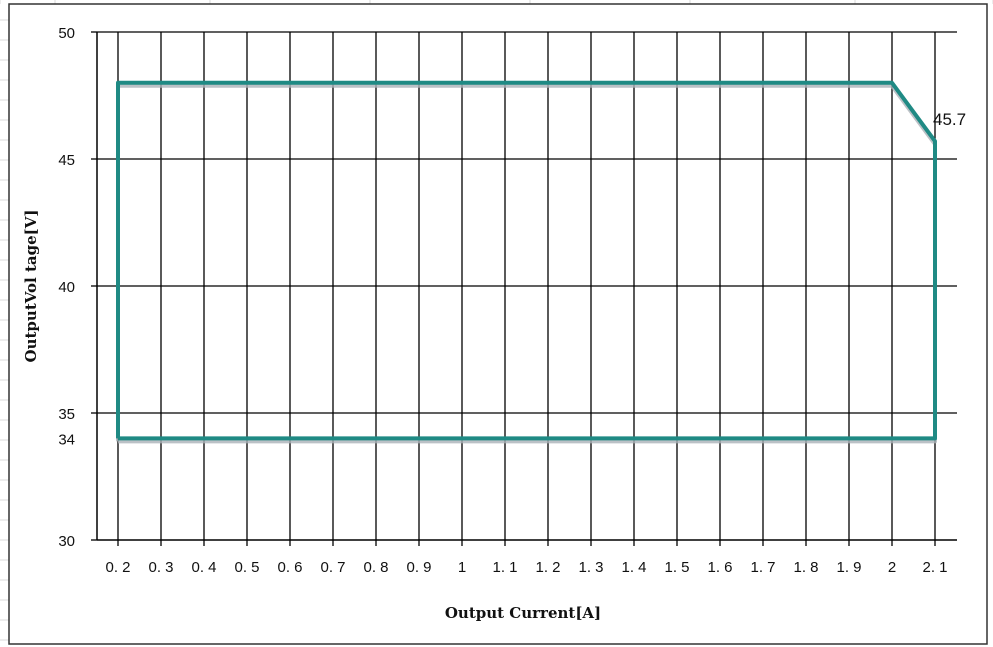 The width and height of the screenshot is (993, 647). What do you see at coordinates (66, 541) in the screenshot?
I see `y-tick-label: 30` at bounding box center [66, 541].